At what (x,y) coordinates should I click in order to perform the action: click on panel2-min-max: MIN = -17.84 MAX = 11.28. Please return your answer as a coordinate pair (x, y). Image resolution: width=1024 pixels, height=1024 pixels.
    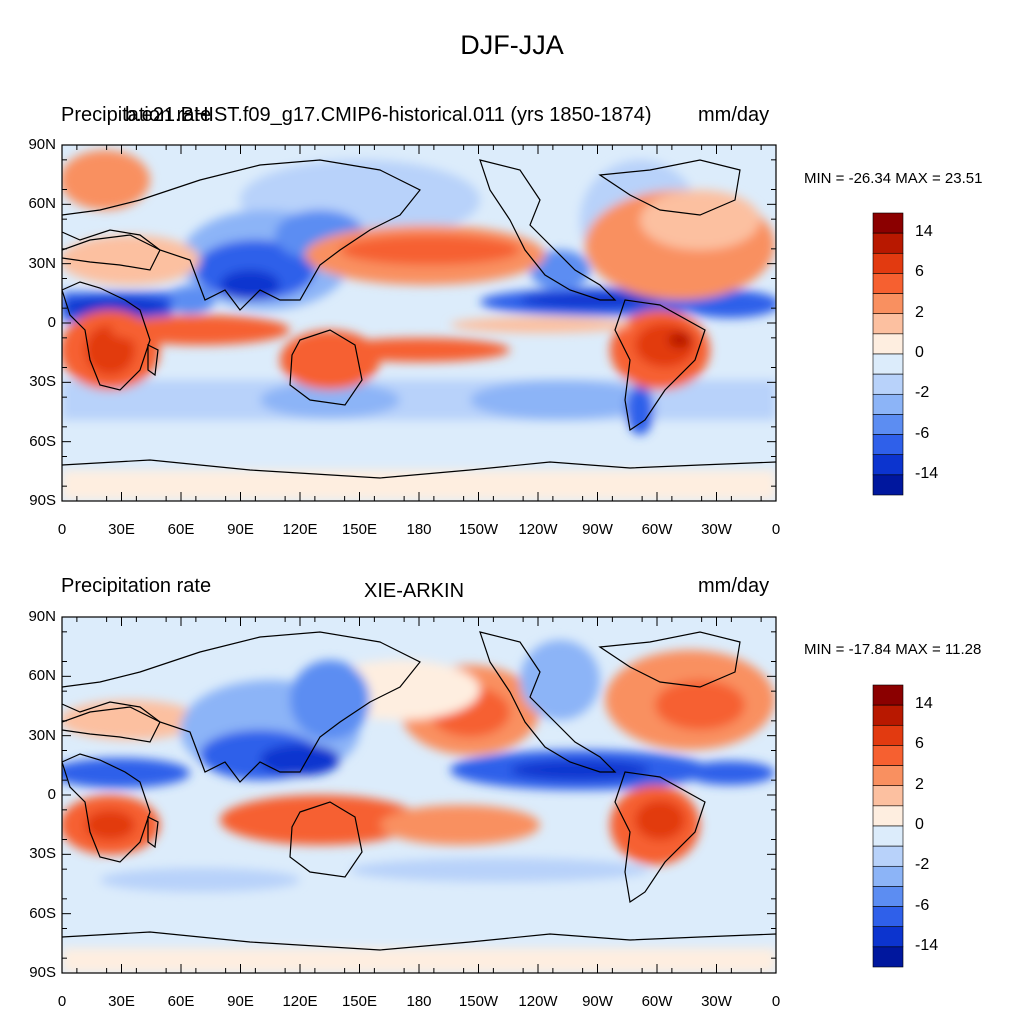
    Looking at the image, I should click on (893, 649).